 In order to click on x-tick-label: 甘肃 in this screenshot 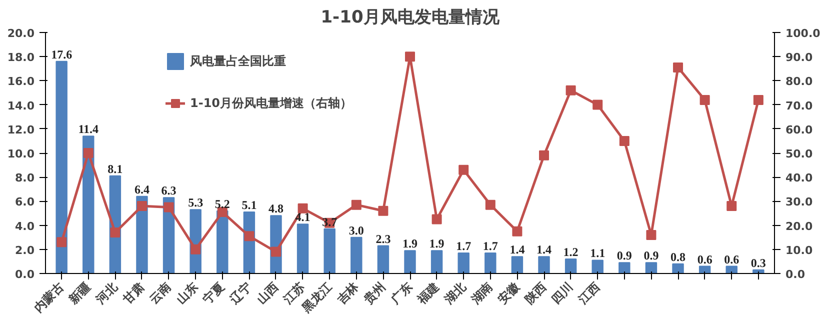, I will do `click(133, 294)`.